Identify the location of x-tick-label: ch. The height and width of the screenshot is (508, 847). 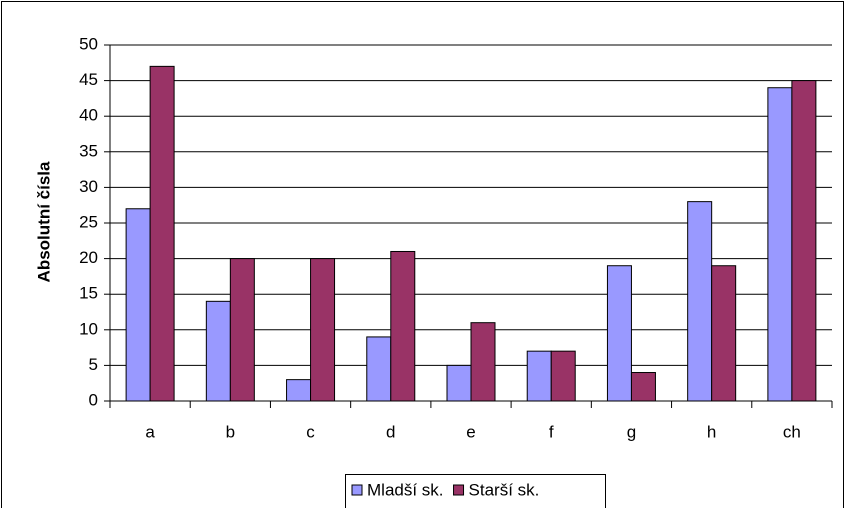
(792, 431).